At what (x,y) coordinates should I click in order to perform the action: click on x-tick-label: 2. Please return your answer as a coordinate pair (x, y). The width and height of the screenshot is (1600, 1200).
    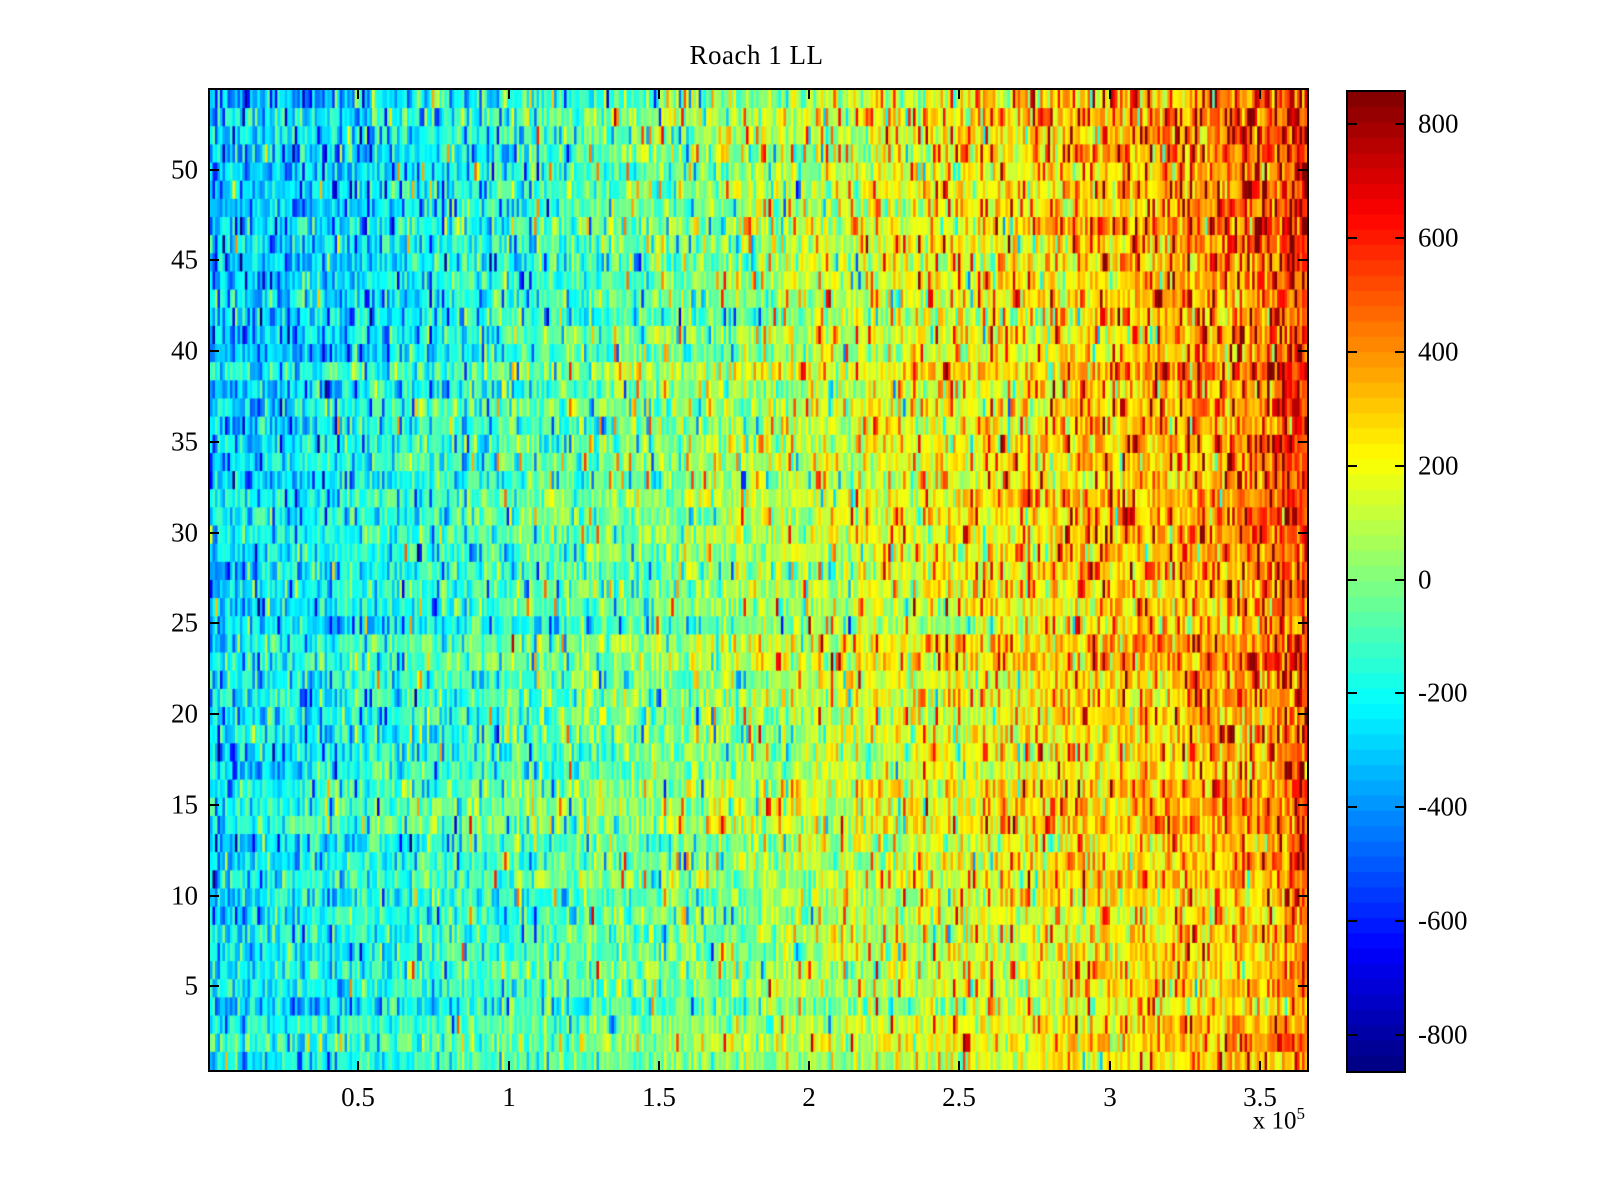
    Looking at the image, I should click on (809, 1097).